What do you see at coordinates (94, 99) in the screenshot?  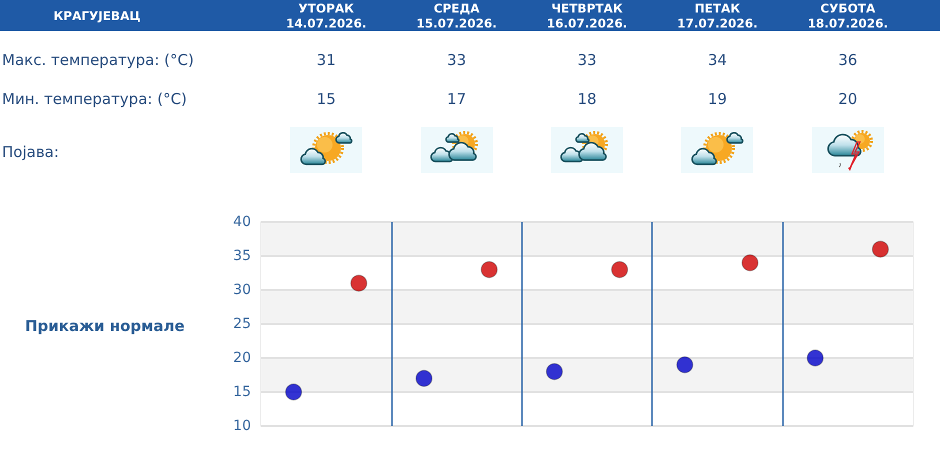 I see `text: Мин. температура: (°C)` at bounding box center [94, 99].